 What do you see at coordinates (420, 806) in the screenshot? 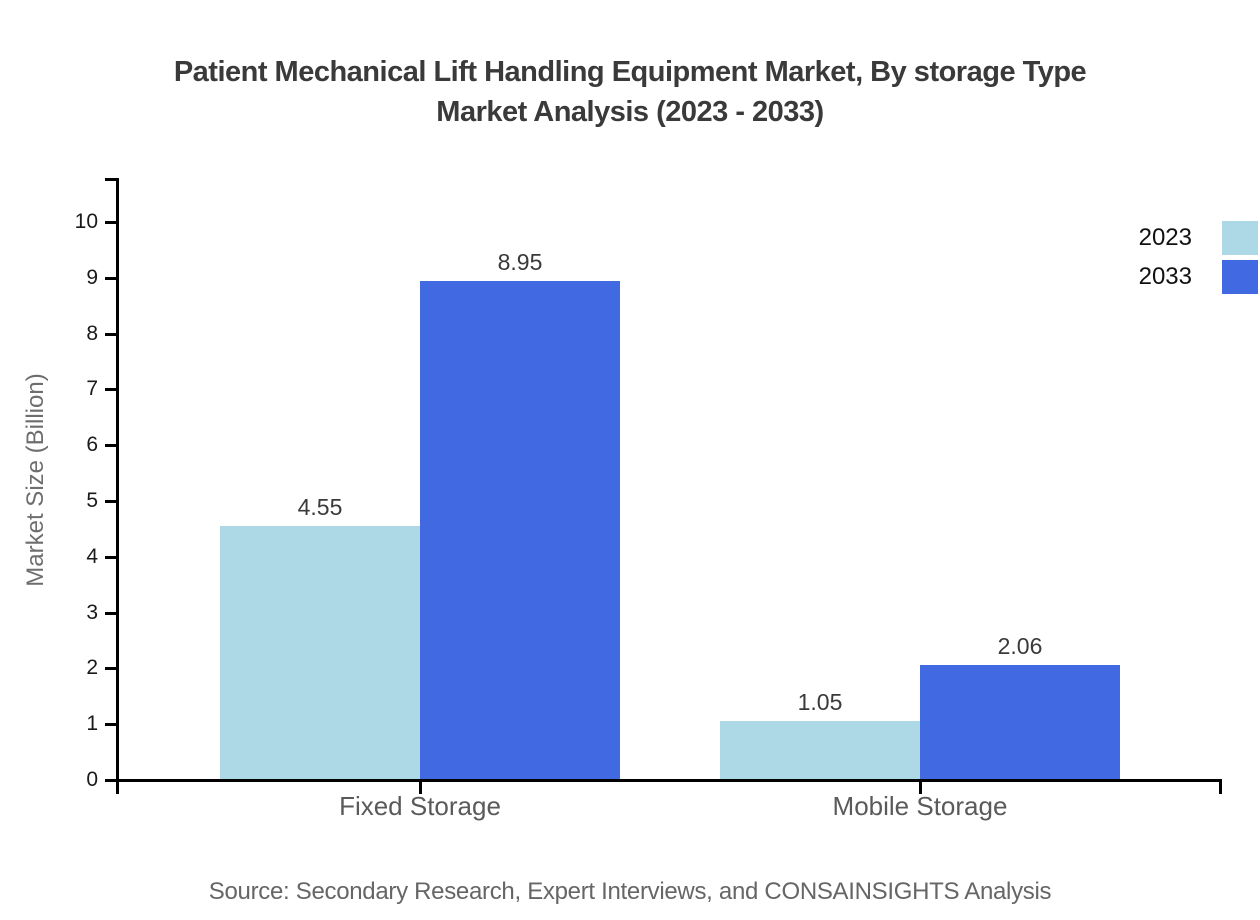
I see `category-label: Fixed Storage` at bounding box center [420, 806].